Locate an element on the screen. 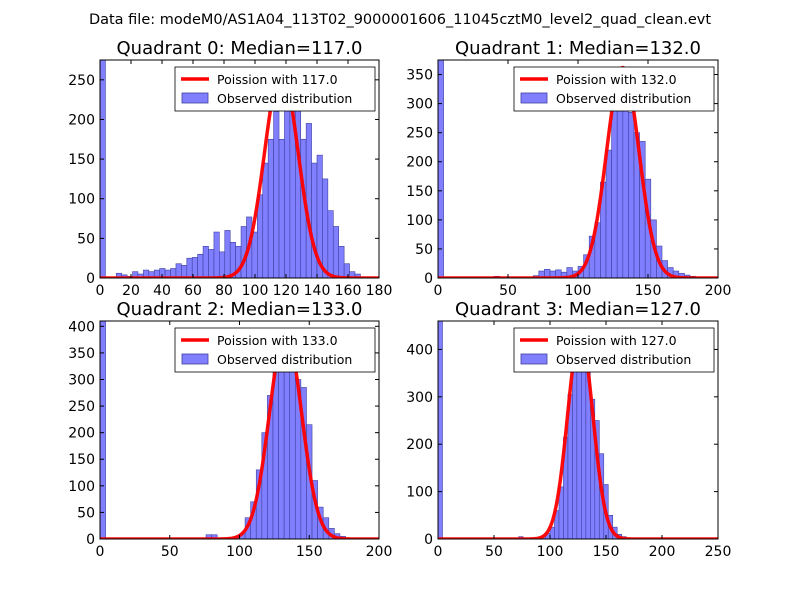  panel-title: Quadrant 3: Median=127.0 is located at coordinates (578, 309).